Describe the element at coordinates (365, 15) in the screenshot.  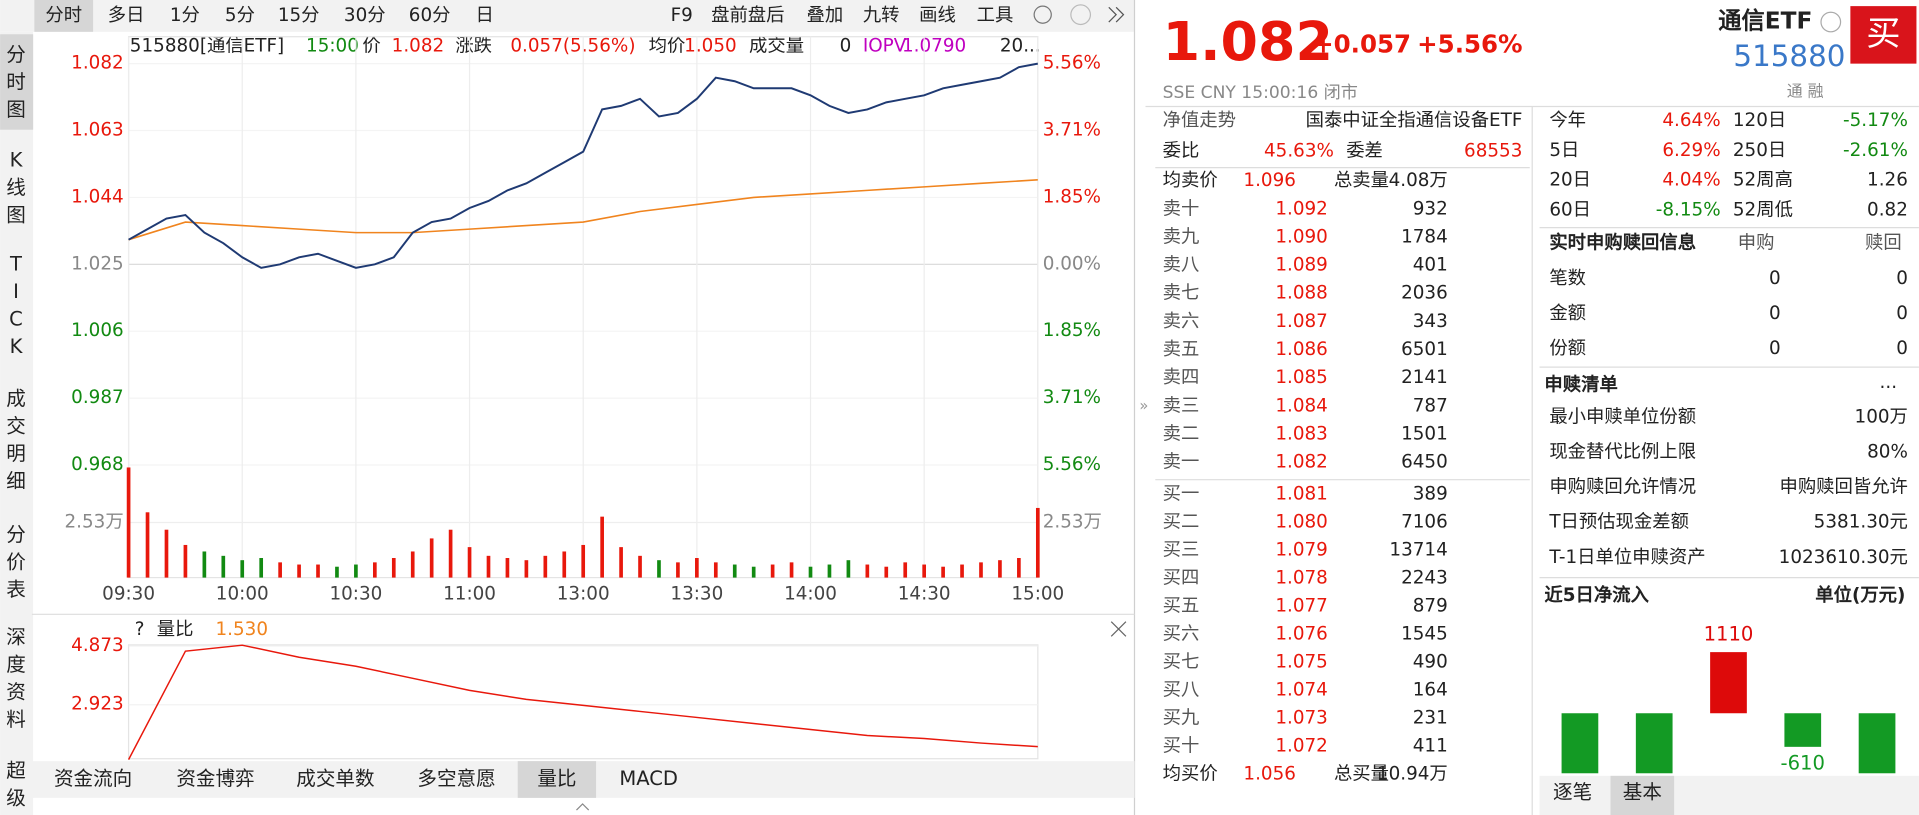
I see `period-tab: 30分` at that location.